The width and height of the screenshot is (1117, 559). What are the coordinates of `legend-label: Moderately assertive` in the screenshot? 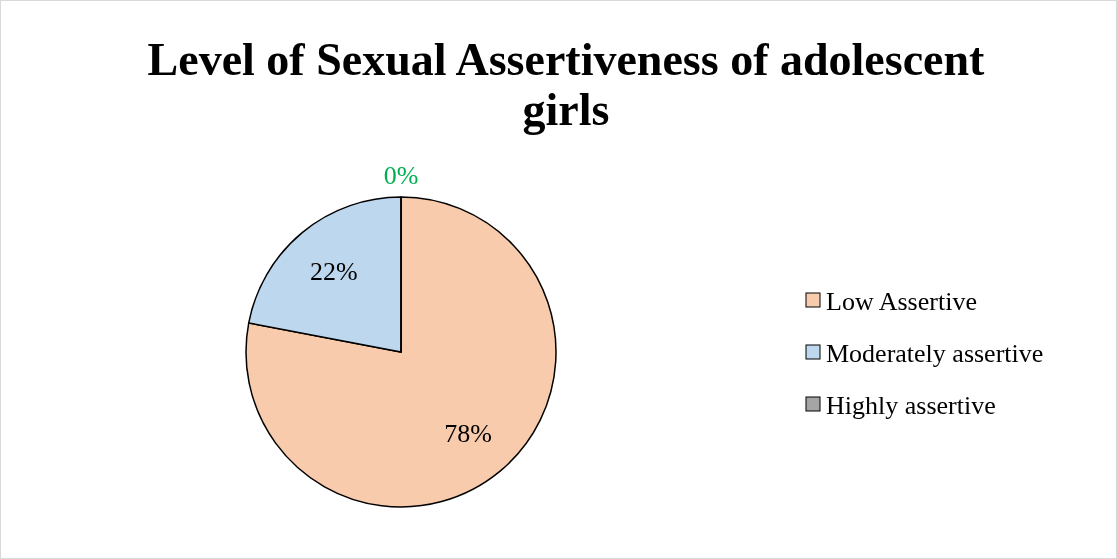 It's located at (935, 354).